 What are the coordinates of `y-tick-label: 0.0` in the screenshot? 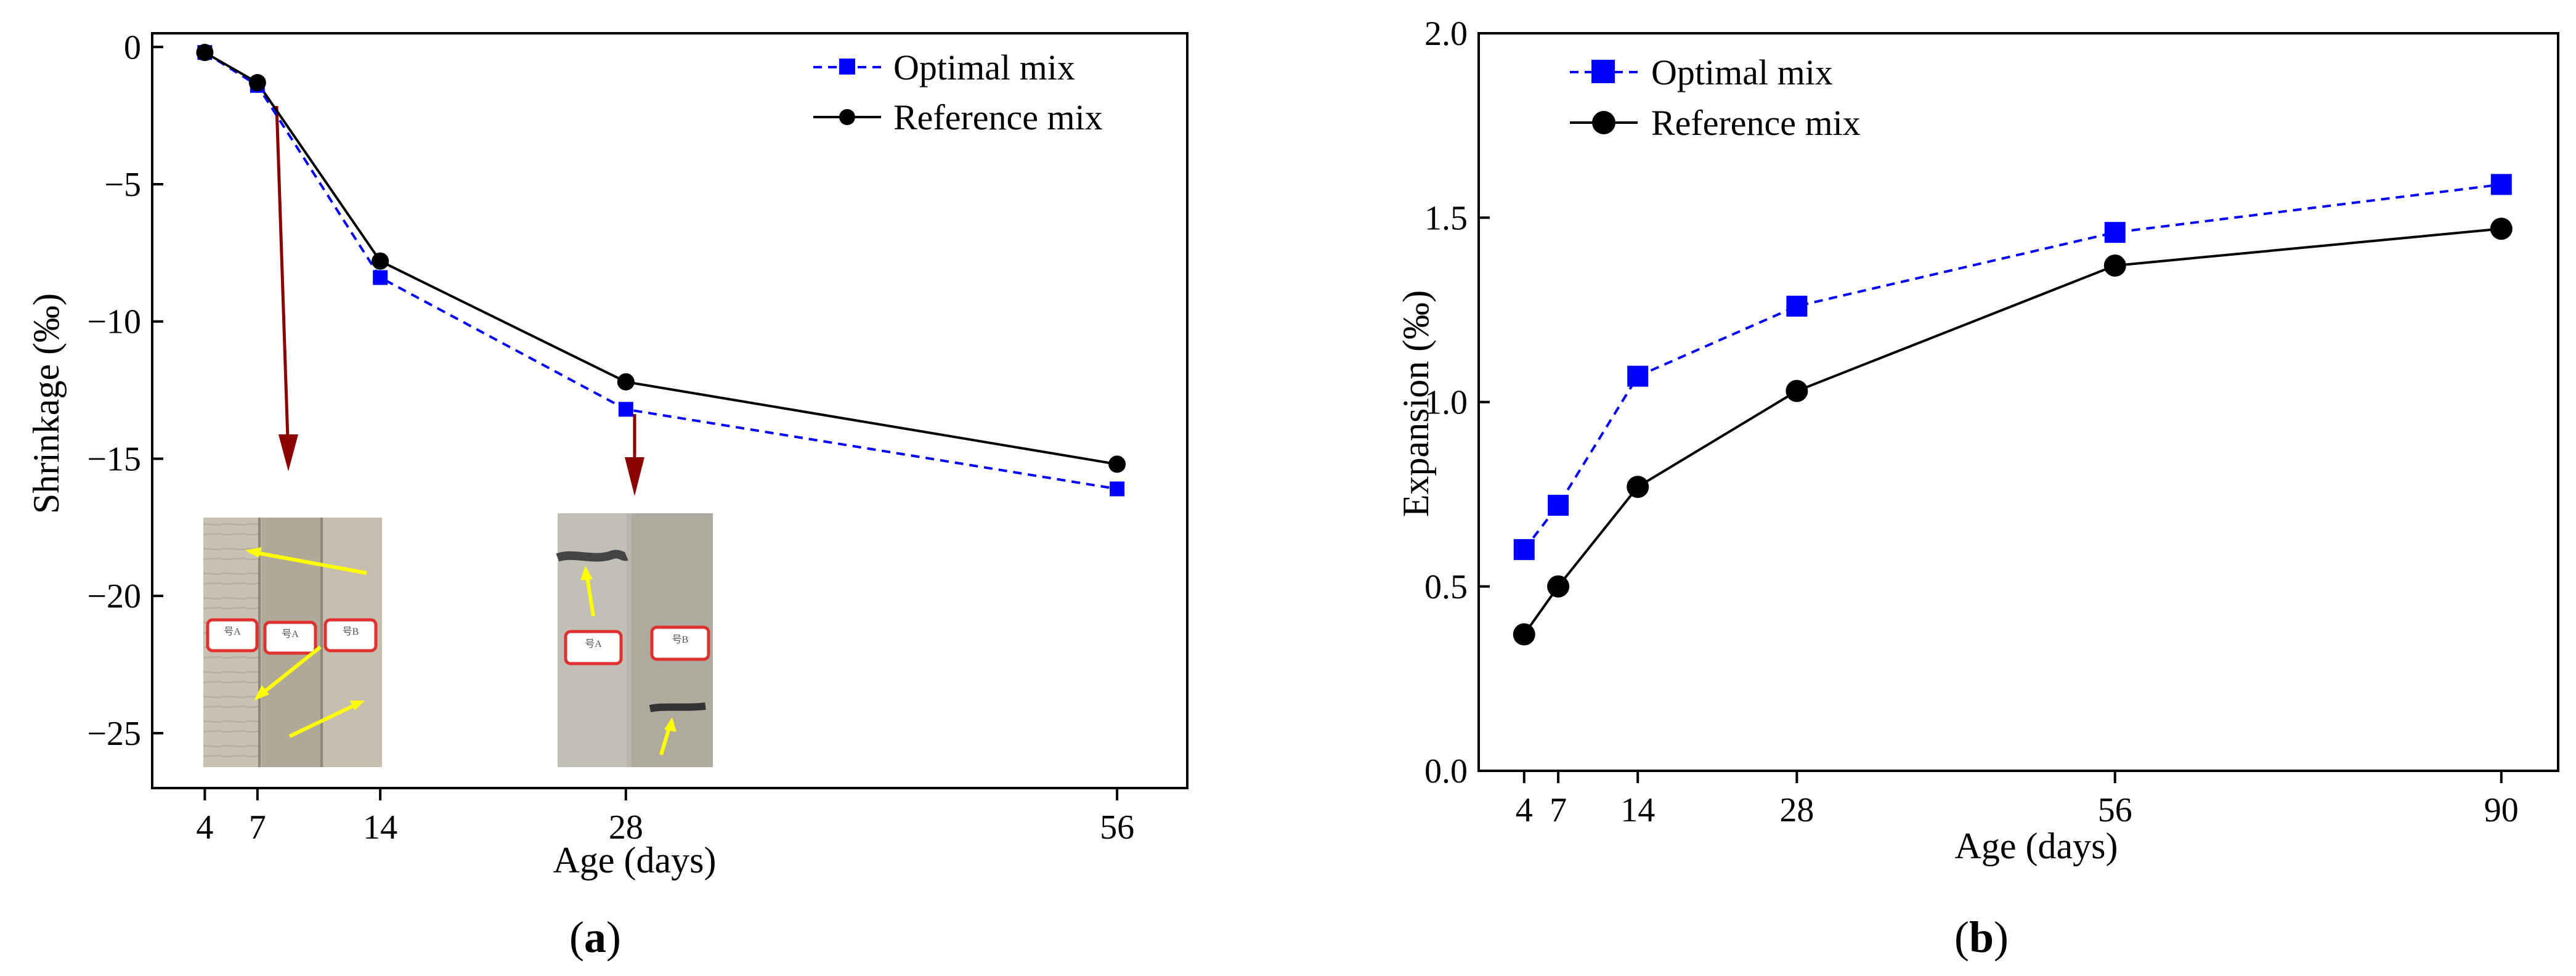 It's located at (1446, 771).